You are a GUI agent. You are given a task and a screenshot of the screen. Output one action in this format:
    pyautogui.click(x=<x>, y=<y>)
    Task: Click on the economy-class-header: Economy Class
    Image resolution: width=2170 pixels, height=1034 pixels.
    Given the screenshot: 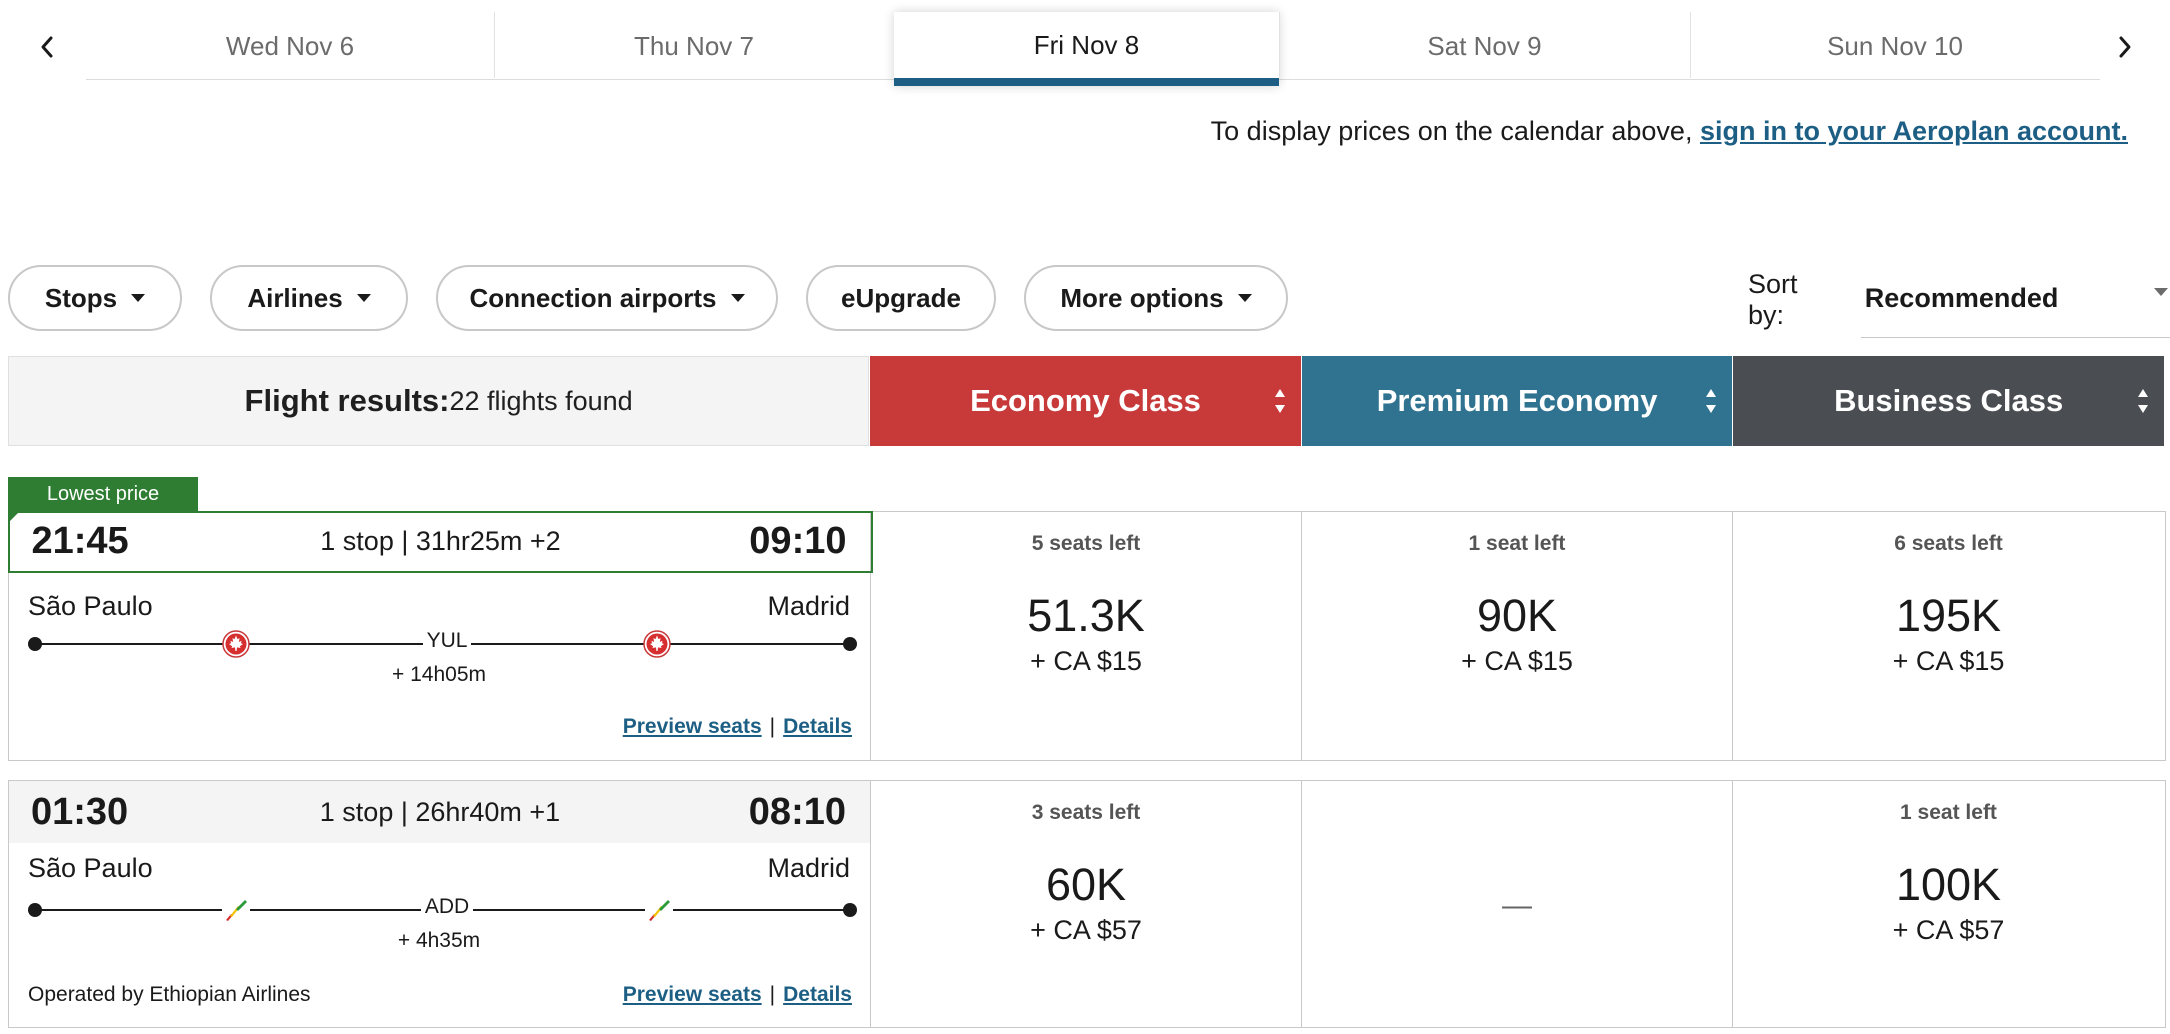 What is the action you would take?
    pyautogui.click(x=1085, y=401)
    